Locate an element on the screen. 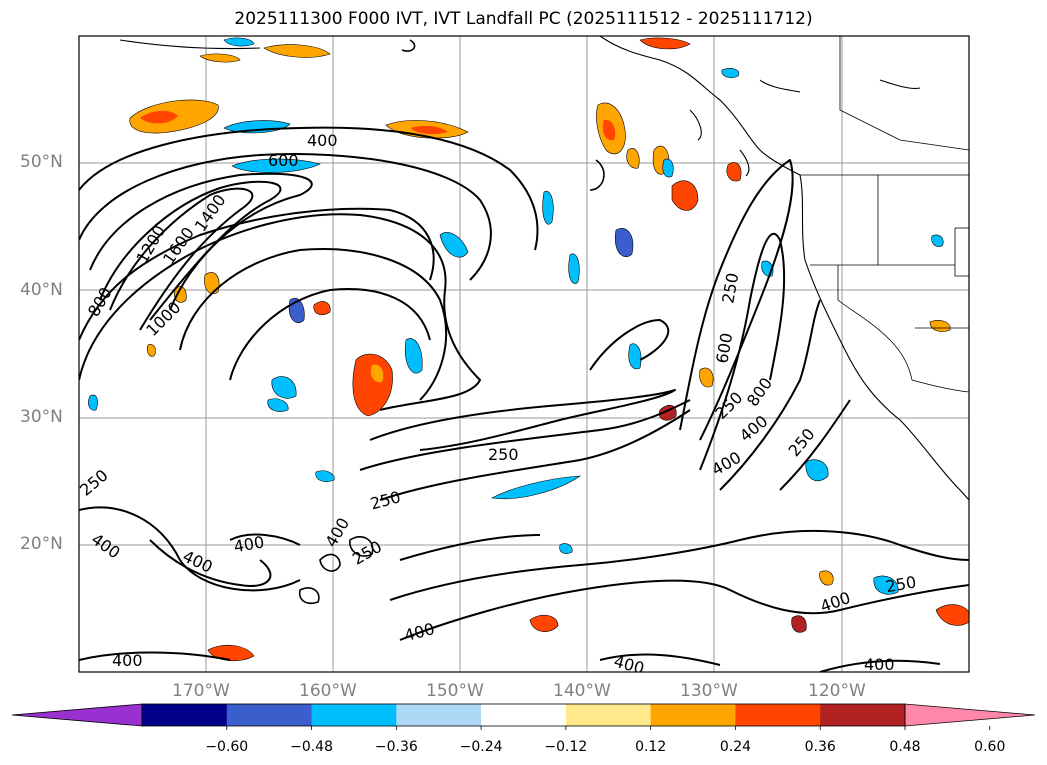 The width and height of the screenshot is (1047, 765). lat-label: 20°N is located at coordinates (41, 544).